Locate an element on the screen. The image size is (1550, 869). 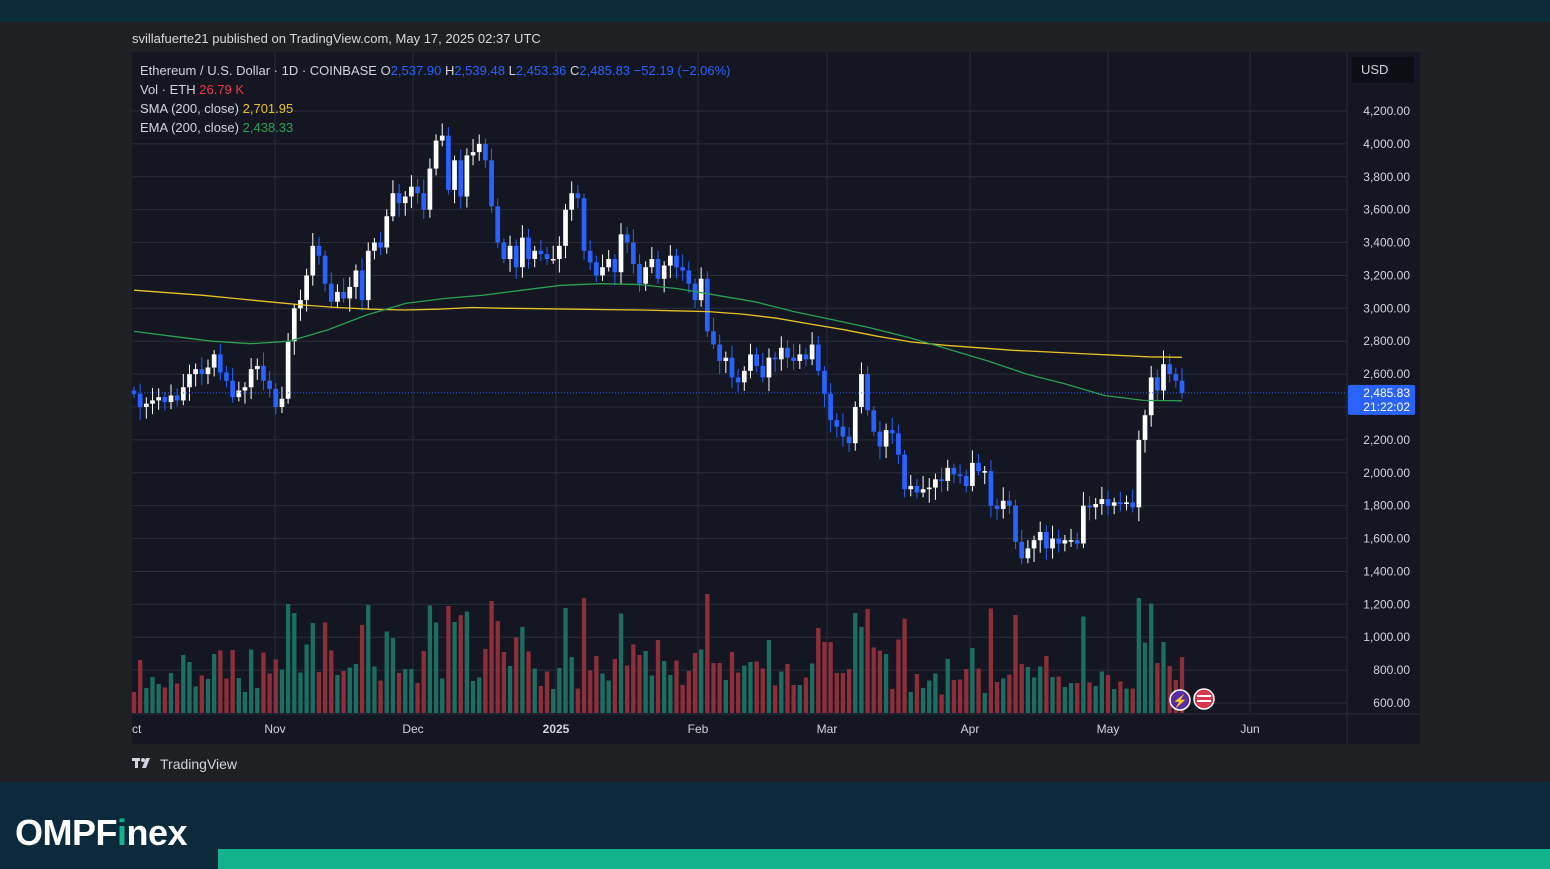
top-band is located at coordinates (775, 11).